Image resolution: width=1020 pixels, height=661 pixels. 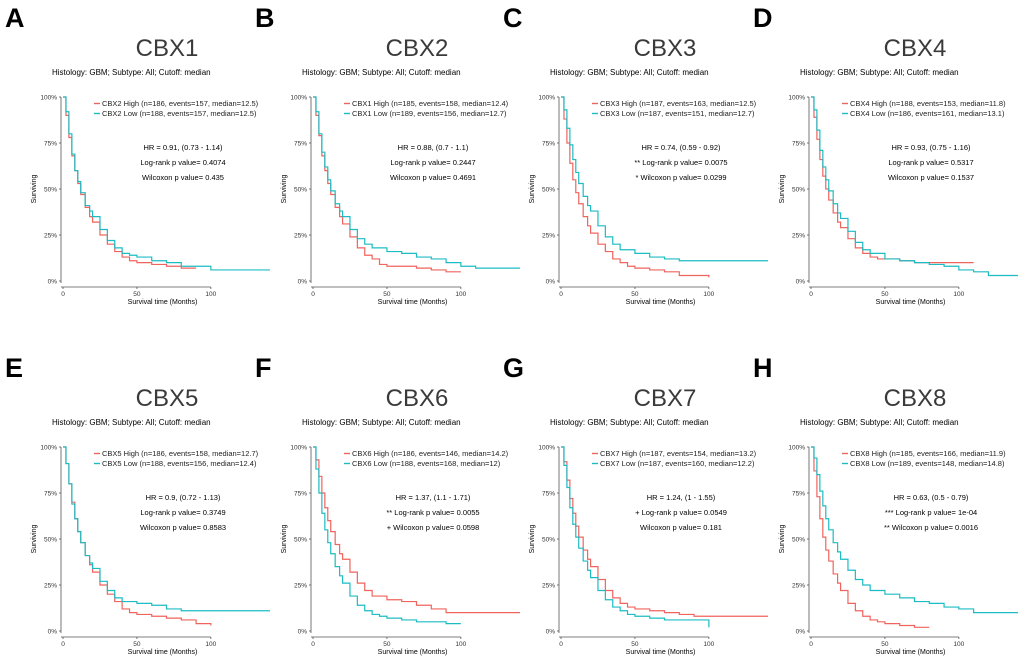 What do you see at coordinates (513, 368) in the screenshot?
I see `panel-letter: G` at bounding box center [513, 368].